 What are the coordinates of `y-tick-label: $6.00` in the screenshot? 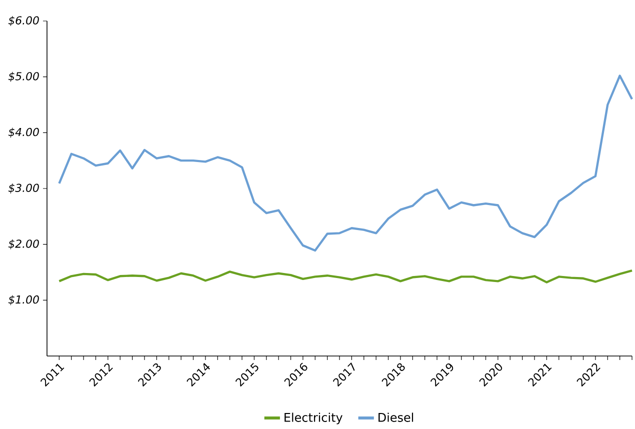 It's located at (23, 21).